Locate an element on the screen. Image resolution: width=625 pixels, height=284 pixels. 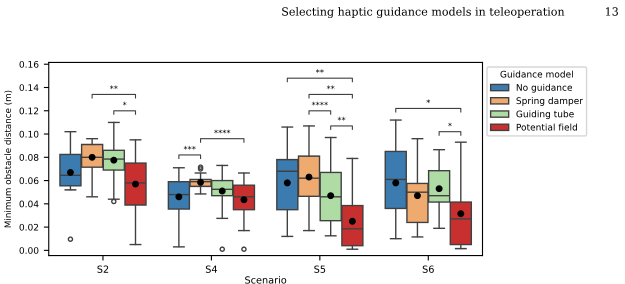
y-tick-label: 0.10 is located at coordinates (29, 134).